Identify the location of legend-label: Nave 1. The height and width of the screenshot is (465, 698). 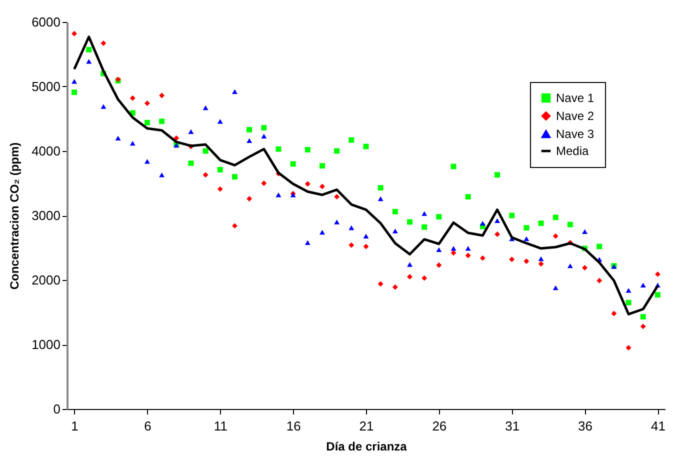
(575, 98).